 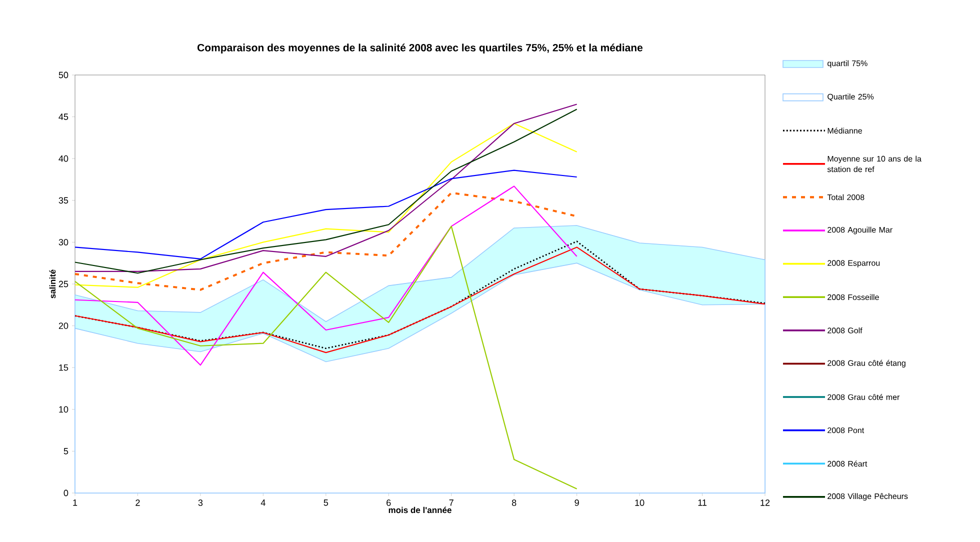 I want to click on legend-label: 2008 Grau côté mer, so click(x=864, y=397).